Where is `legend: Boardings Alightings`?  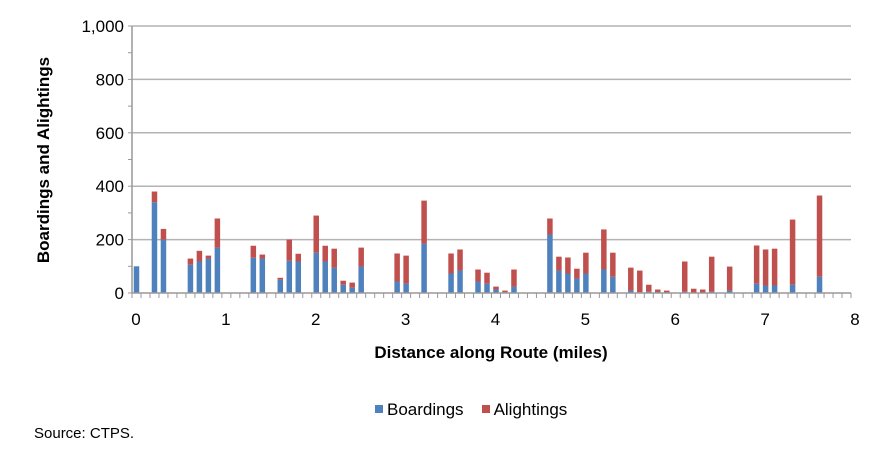 legend: Boardings Alightings is located at coordinates (480, 410).